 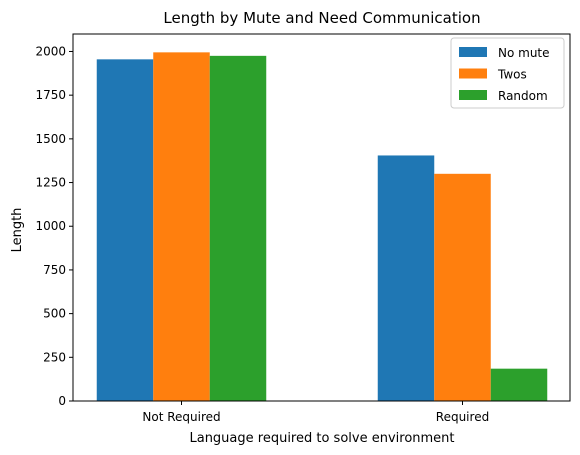 I want to click on y-axis: 0 250 500 750 1000 1250 1500 1750 2000, so click(x=54, y=226).